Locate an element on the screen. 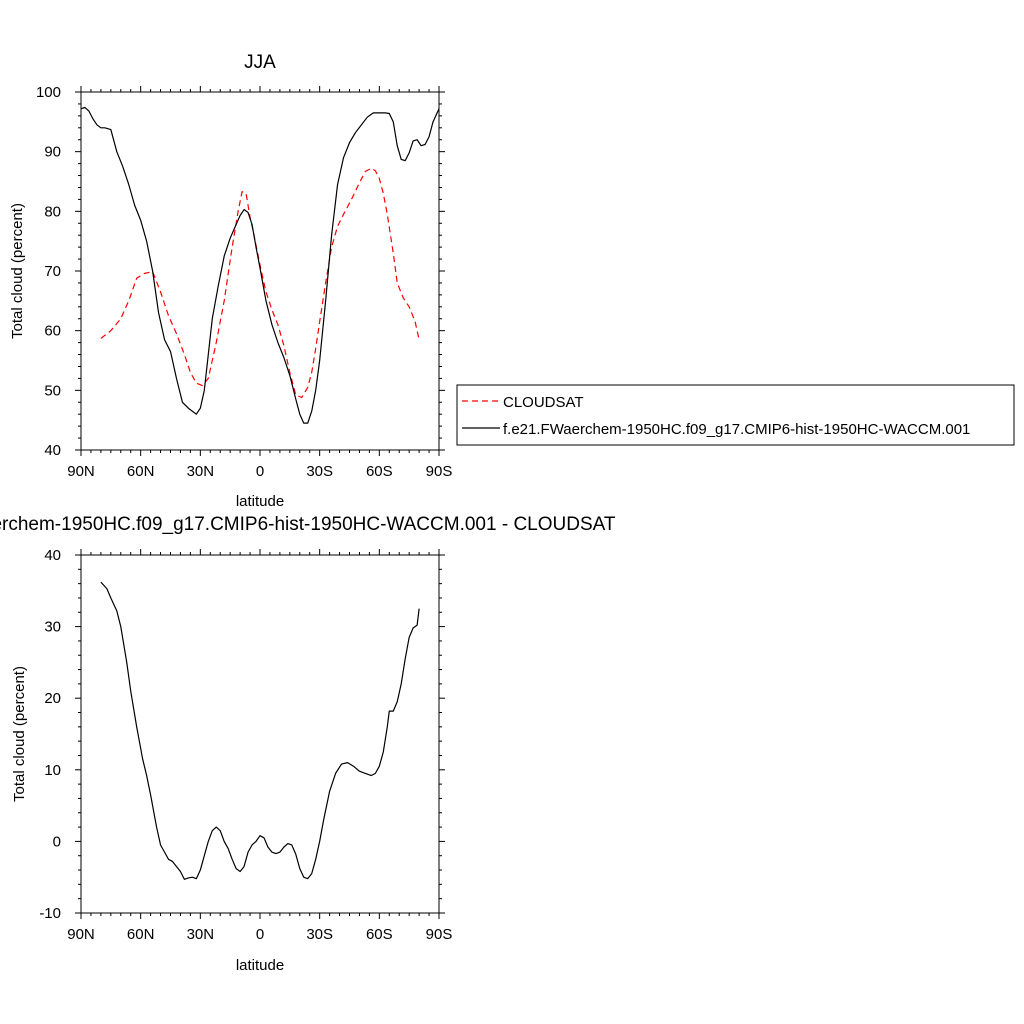 This screenshot has height=1024, width=1024. y-tick-label: 10 is located at coordinates (52, 770).